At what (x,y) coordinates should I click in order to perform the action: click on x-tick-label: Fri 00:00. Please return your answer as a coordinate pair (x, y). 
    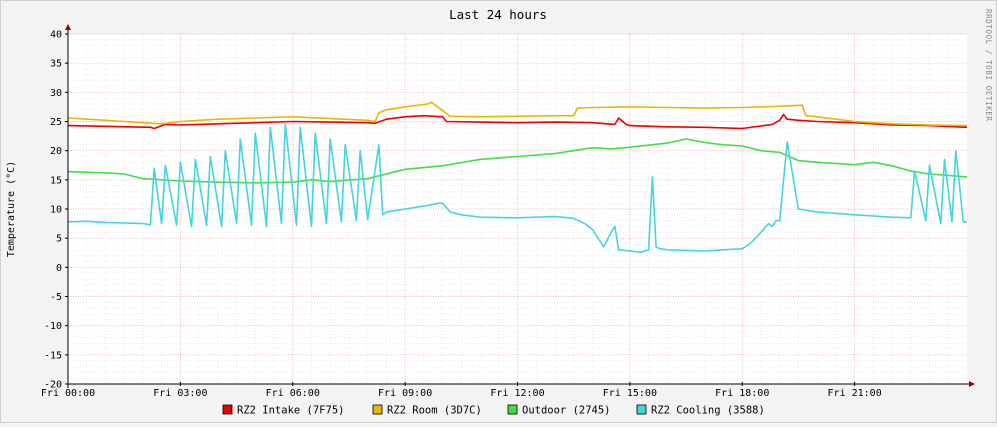
    Looking at the image, I should click on (68, 393).